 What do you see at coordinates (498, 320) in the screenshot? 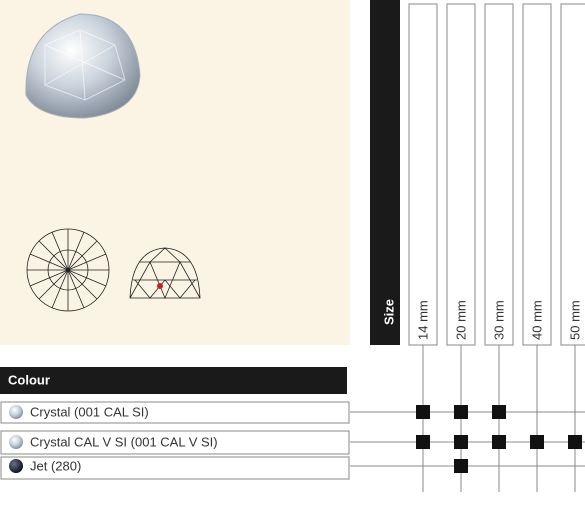
I see `size-label: 30 mm` at bounding box center [498, 320].